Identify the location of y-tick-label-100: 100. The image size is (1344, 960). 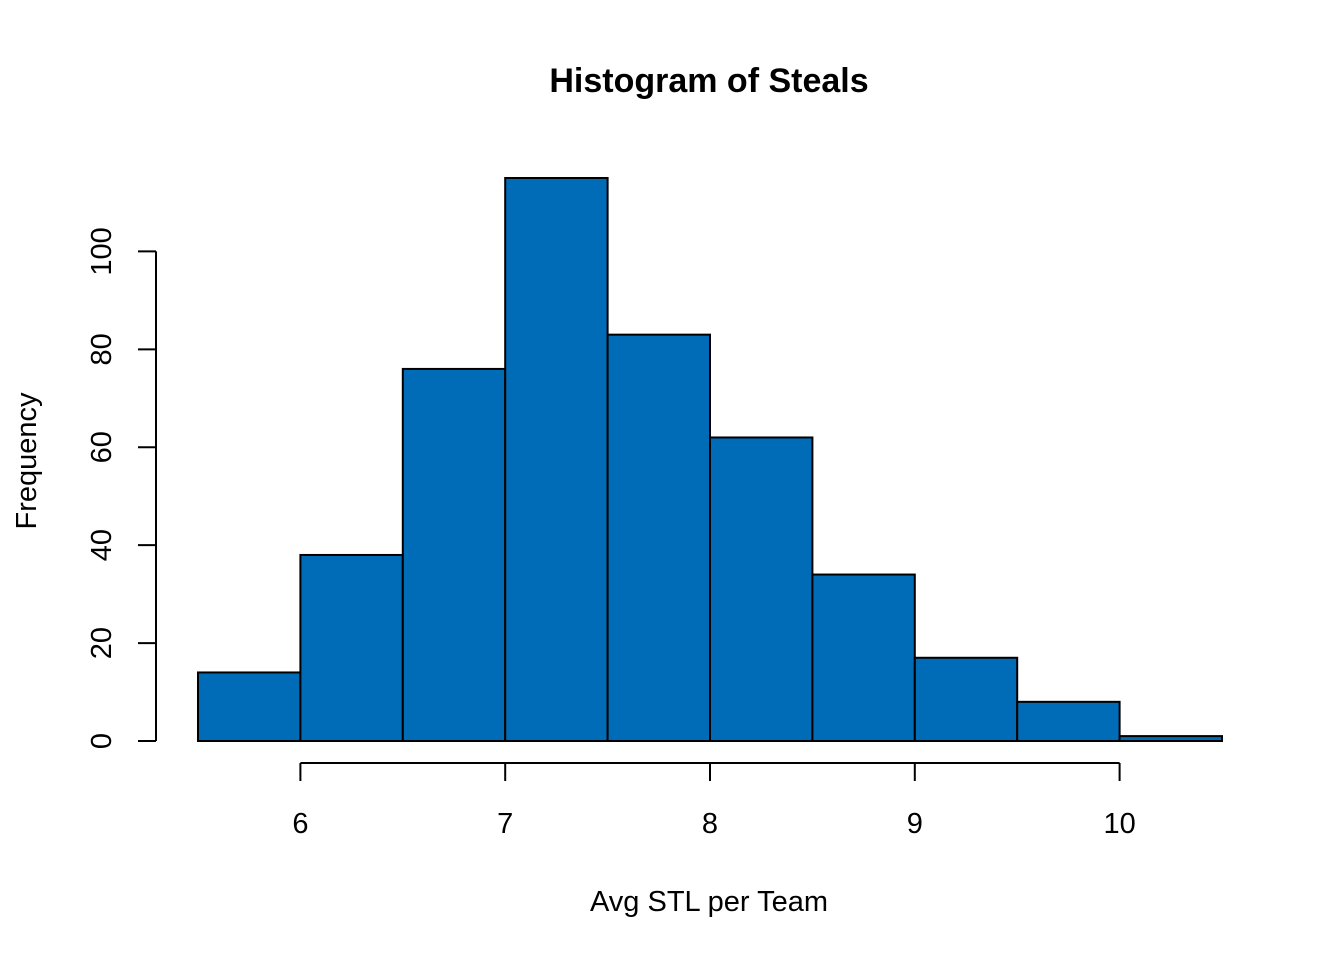
(102, 251).